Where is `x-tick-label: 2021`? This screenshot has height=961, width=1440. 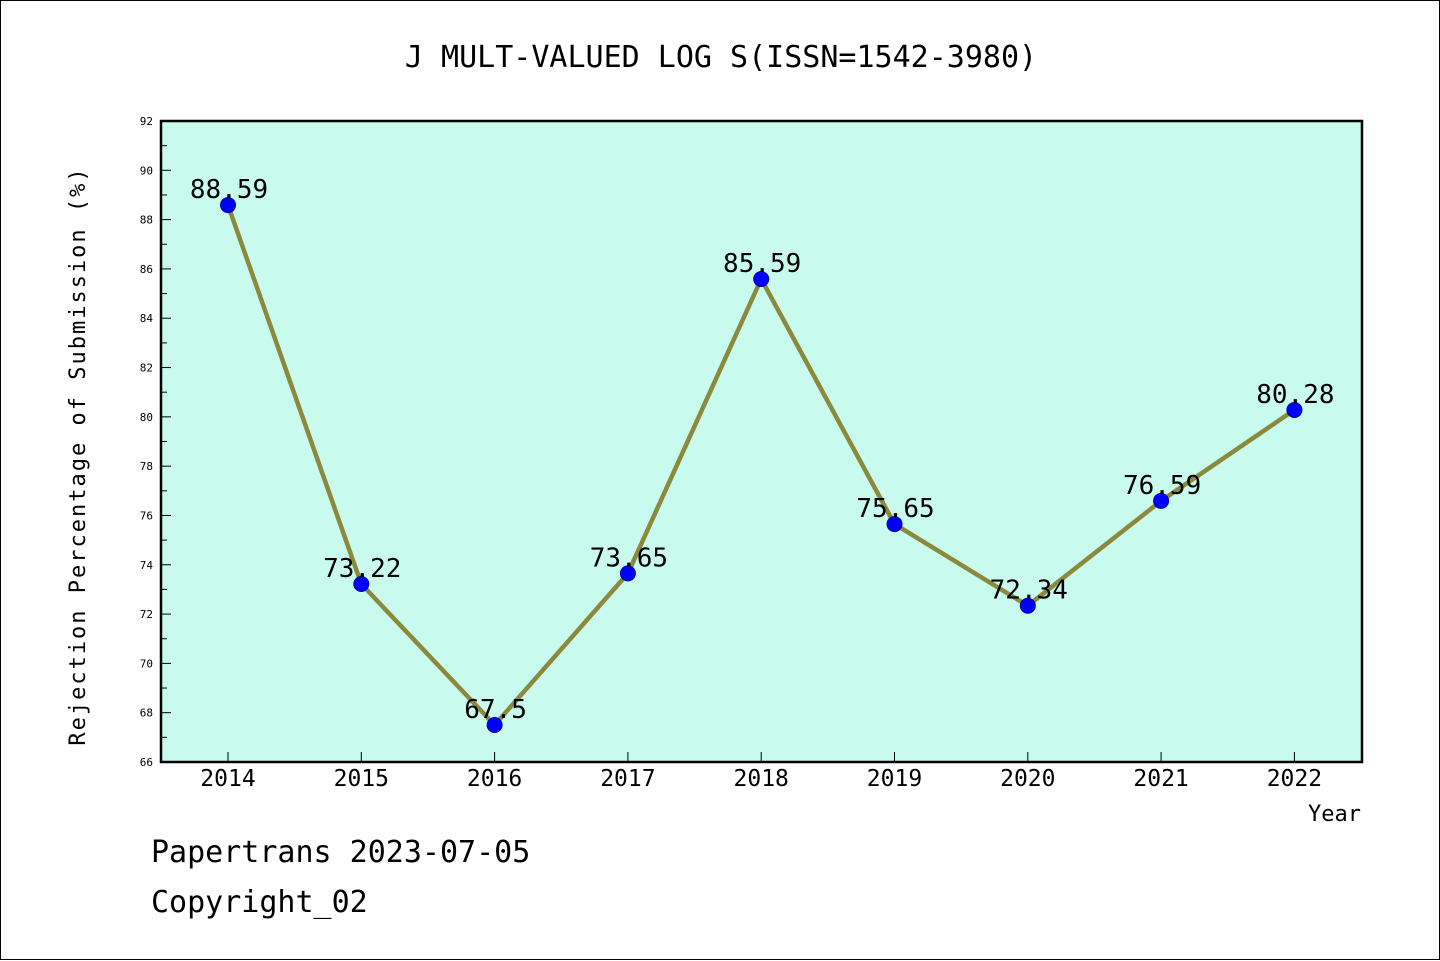
x-tick-label: 2021 is located at coordinates (1160, 779).